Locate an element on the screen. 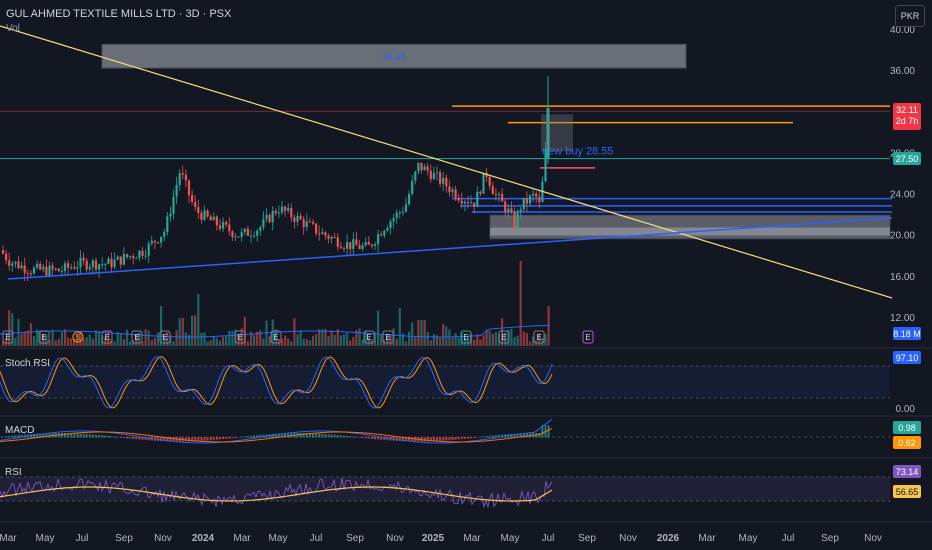 The width and height of the screenshot is (932, 550). x-tick-label: Jul is located at coordinates (548, 538).